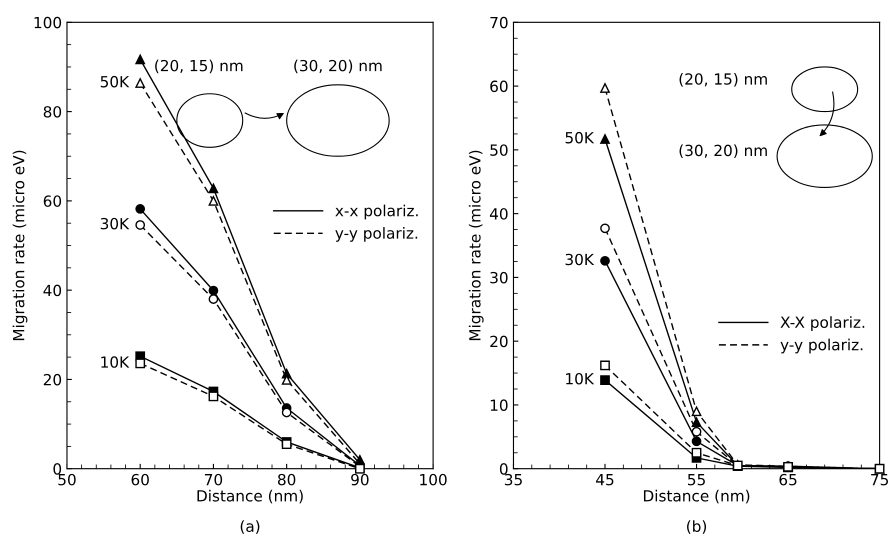 Image resolution: width=893 pixels, height=558 pixels. Describe the element at coordinates (67, 480) in the screenshot. I see `x-tick-label: 50` at that location.